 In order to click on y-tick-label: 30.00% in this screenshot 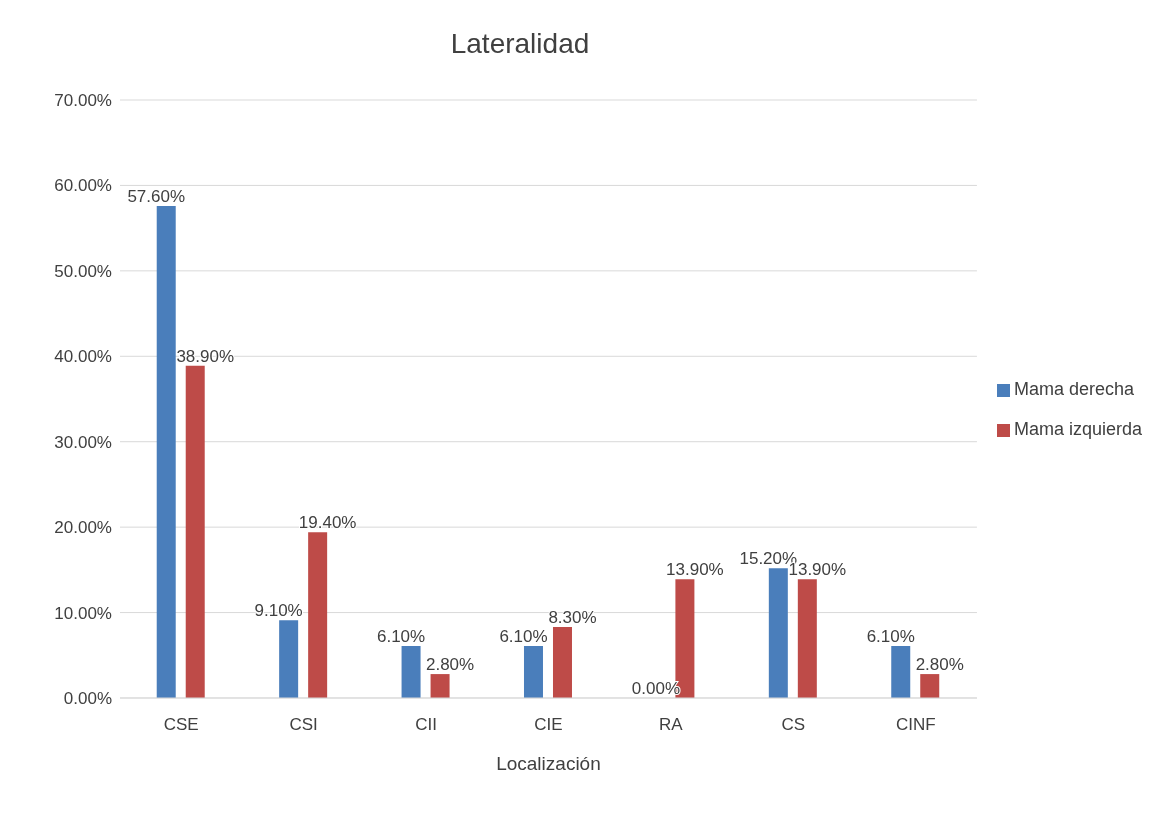, I will do `click(83, 442)`.